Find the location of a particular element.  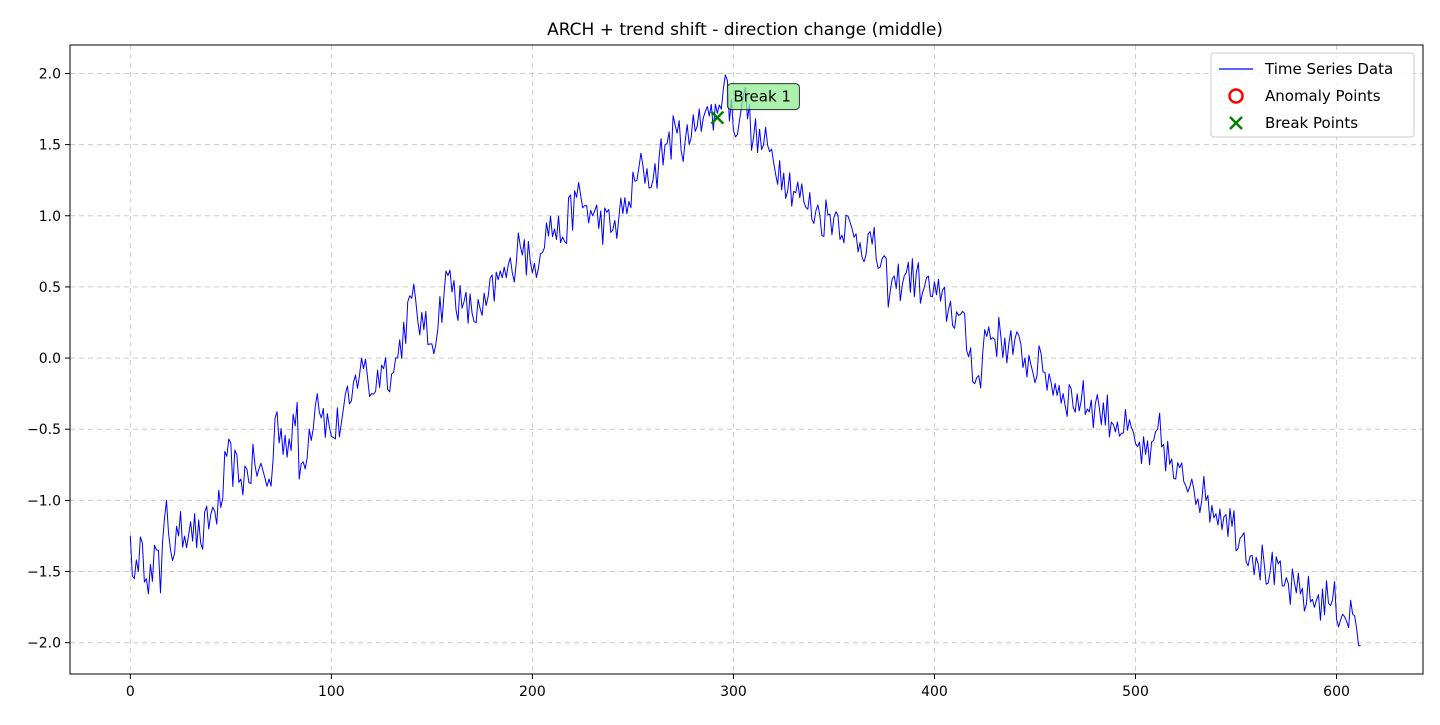

y-tick-label: −0.5 is located at coordinates (44, 430).